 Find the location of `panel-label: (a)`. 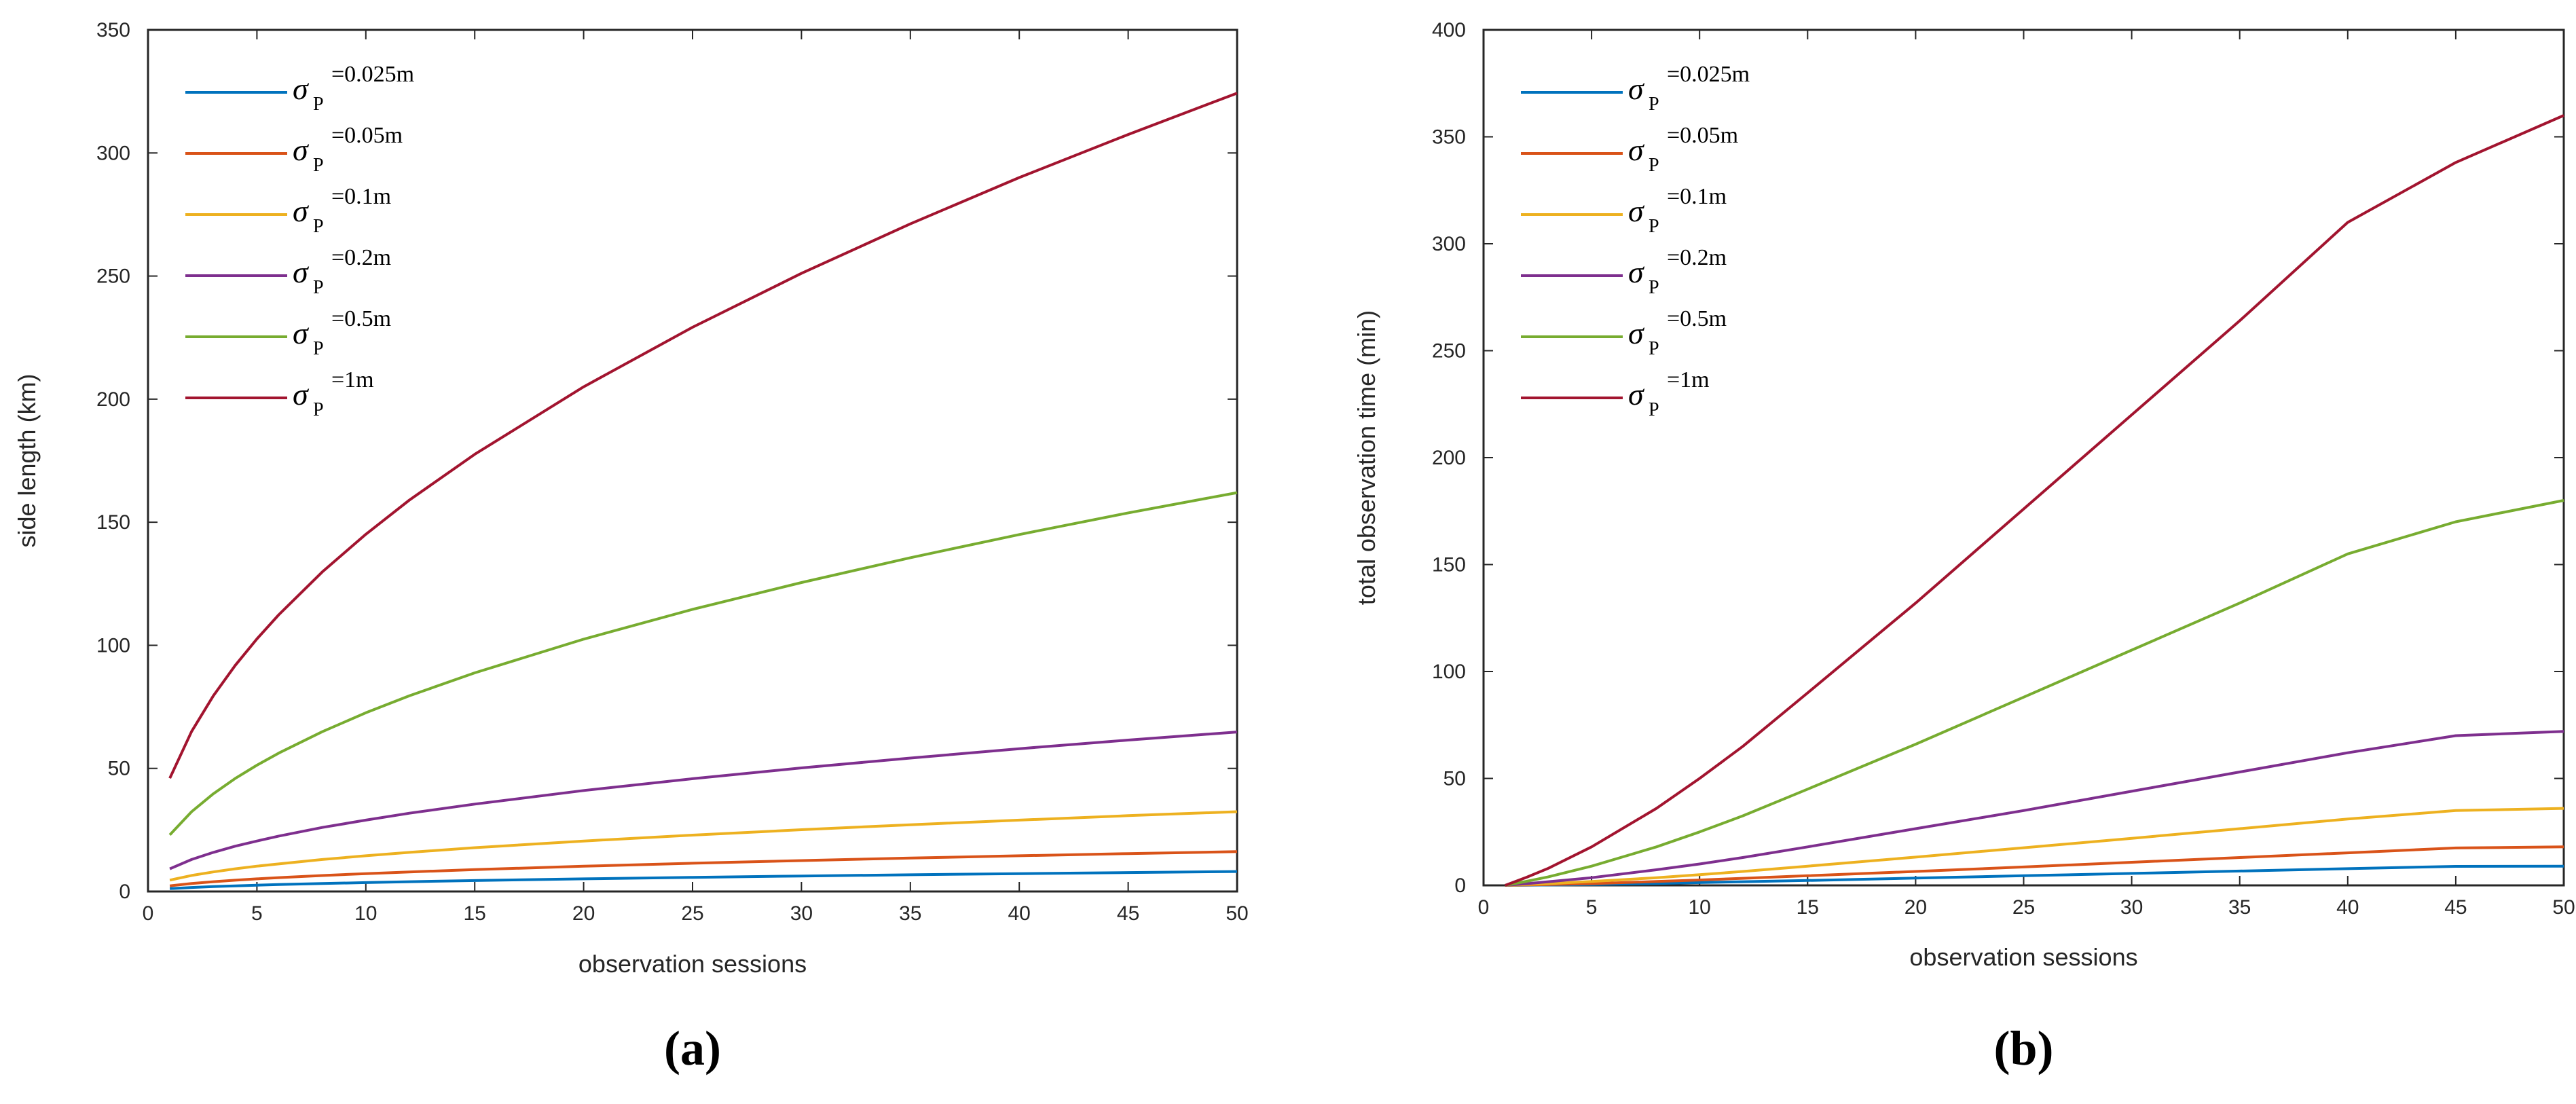

panel-label: (a) is located at coordinates (692, 1048).